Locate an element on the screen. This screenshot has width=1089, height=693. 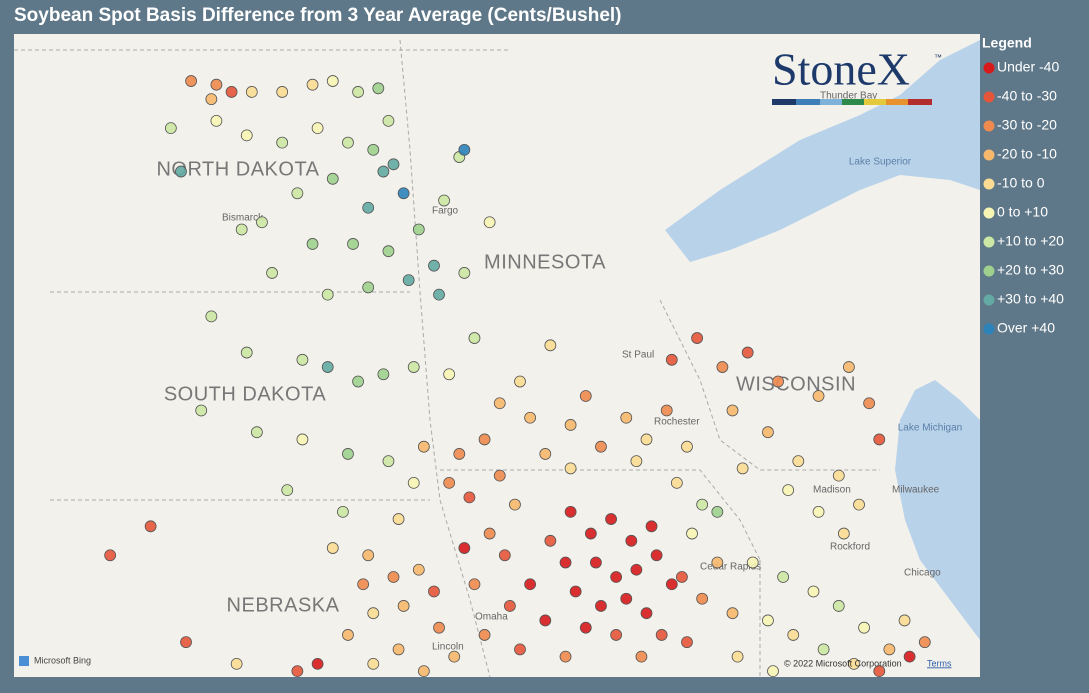
logo: StoneX ™ is located at coordinates (857, 74).